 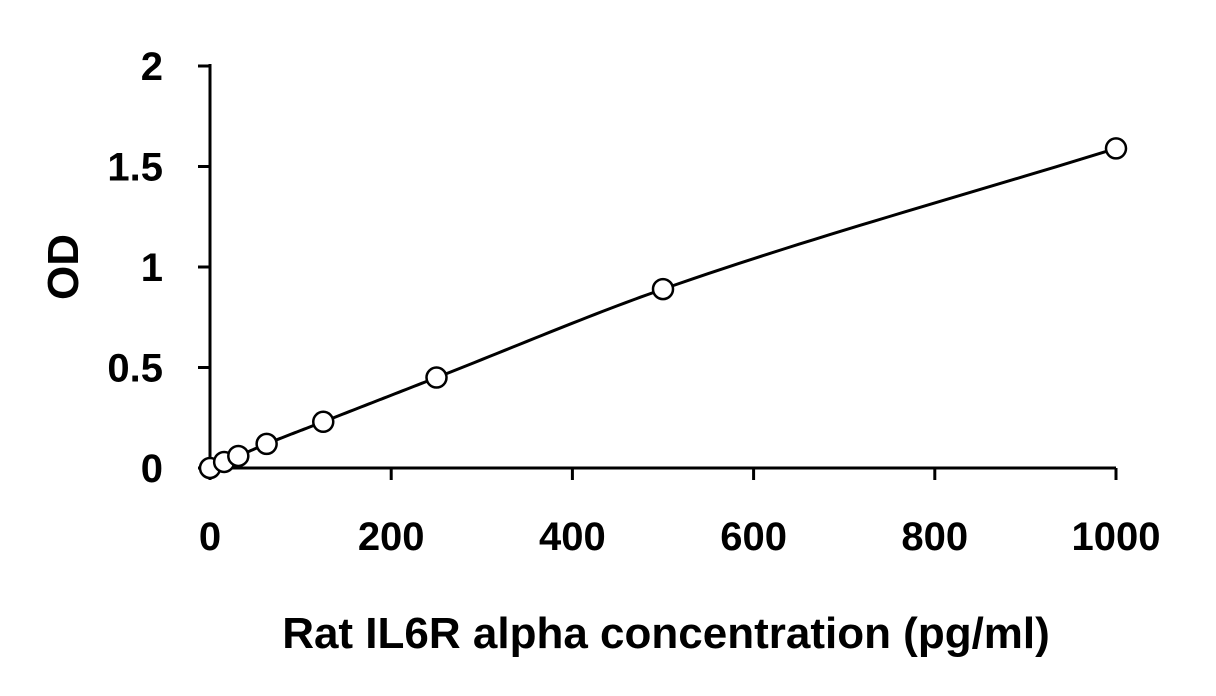 I want to click on y-tick-label: 1.5, so click(x=135, y=168).